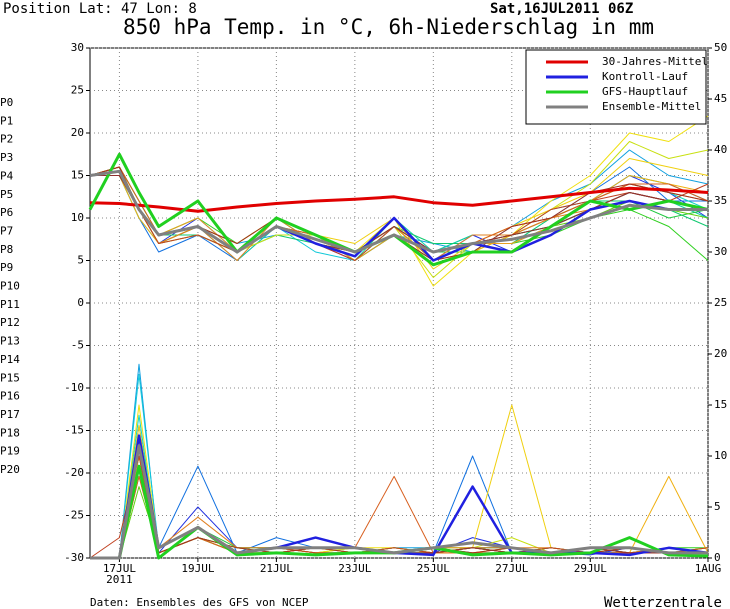  Describe the element at coordinates (10, 377) in the screenshot. I see `member-label: P15` at that location.